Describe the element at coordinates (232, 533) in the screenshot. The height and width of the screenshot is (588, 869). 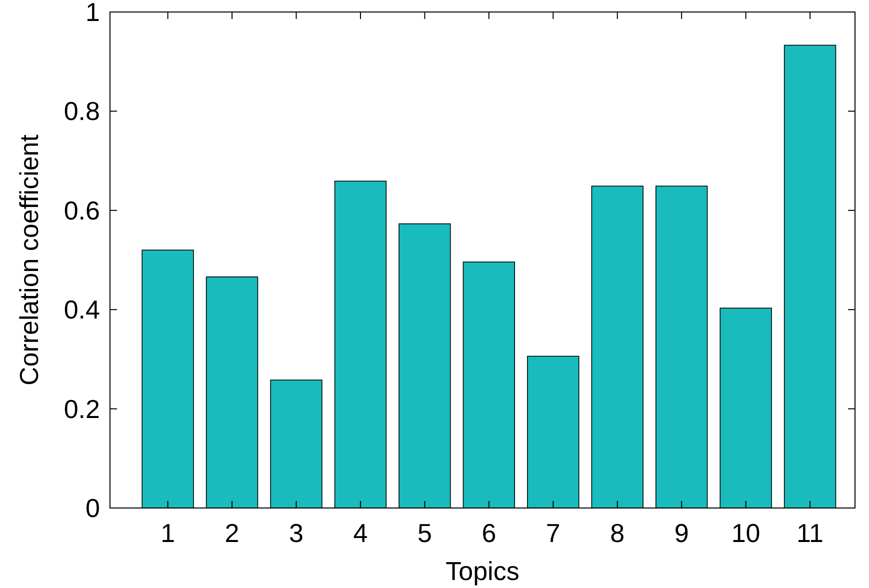
I see `x-tick-label: 2` at that location.